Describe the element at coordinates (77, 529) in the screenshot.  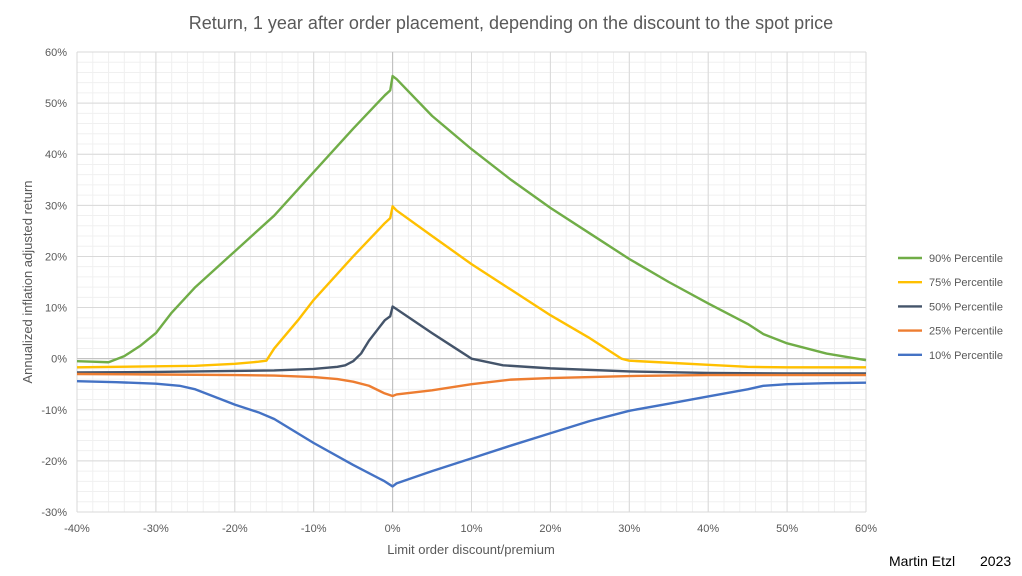
I see `x-tick-label: -40%` at that location.